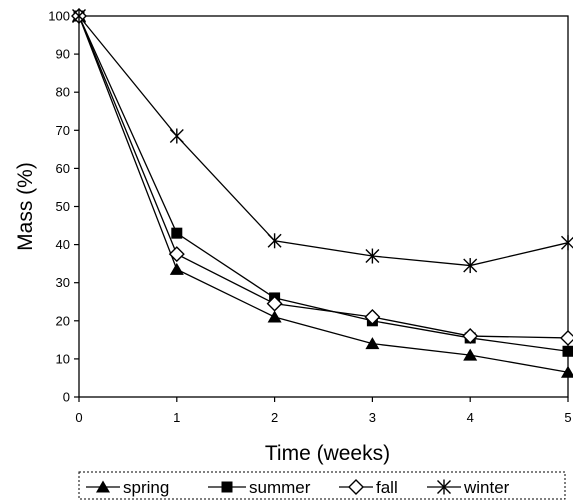  What do you see at coordinates (323, 411) in the screenshot?
I see `x-axis: 0 1 2 3 4 5` at bounding box center [323, 411].